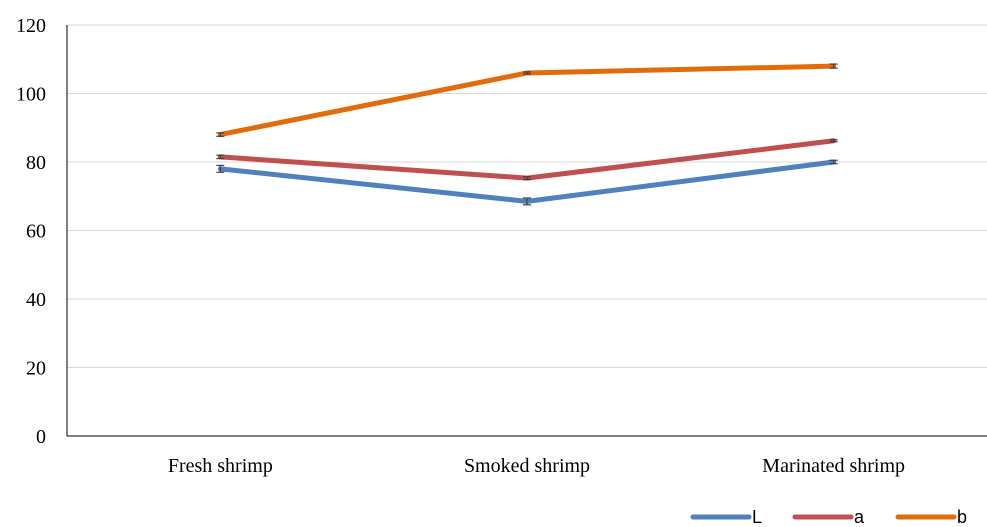 The width and height of the screenshot is (987, 527). I want to click on series-line-L, so click(527, 181).